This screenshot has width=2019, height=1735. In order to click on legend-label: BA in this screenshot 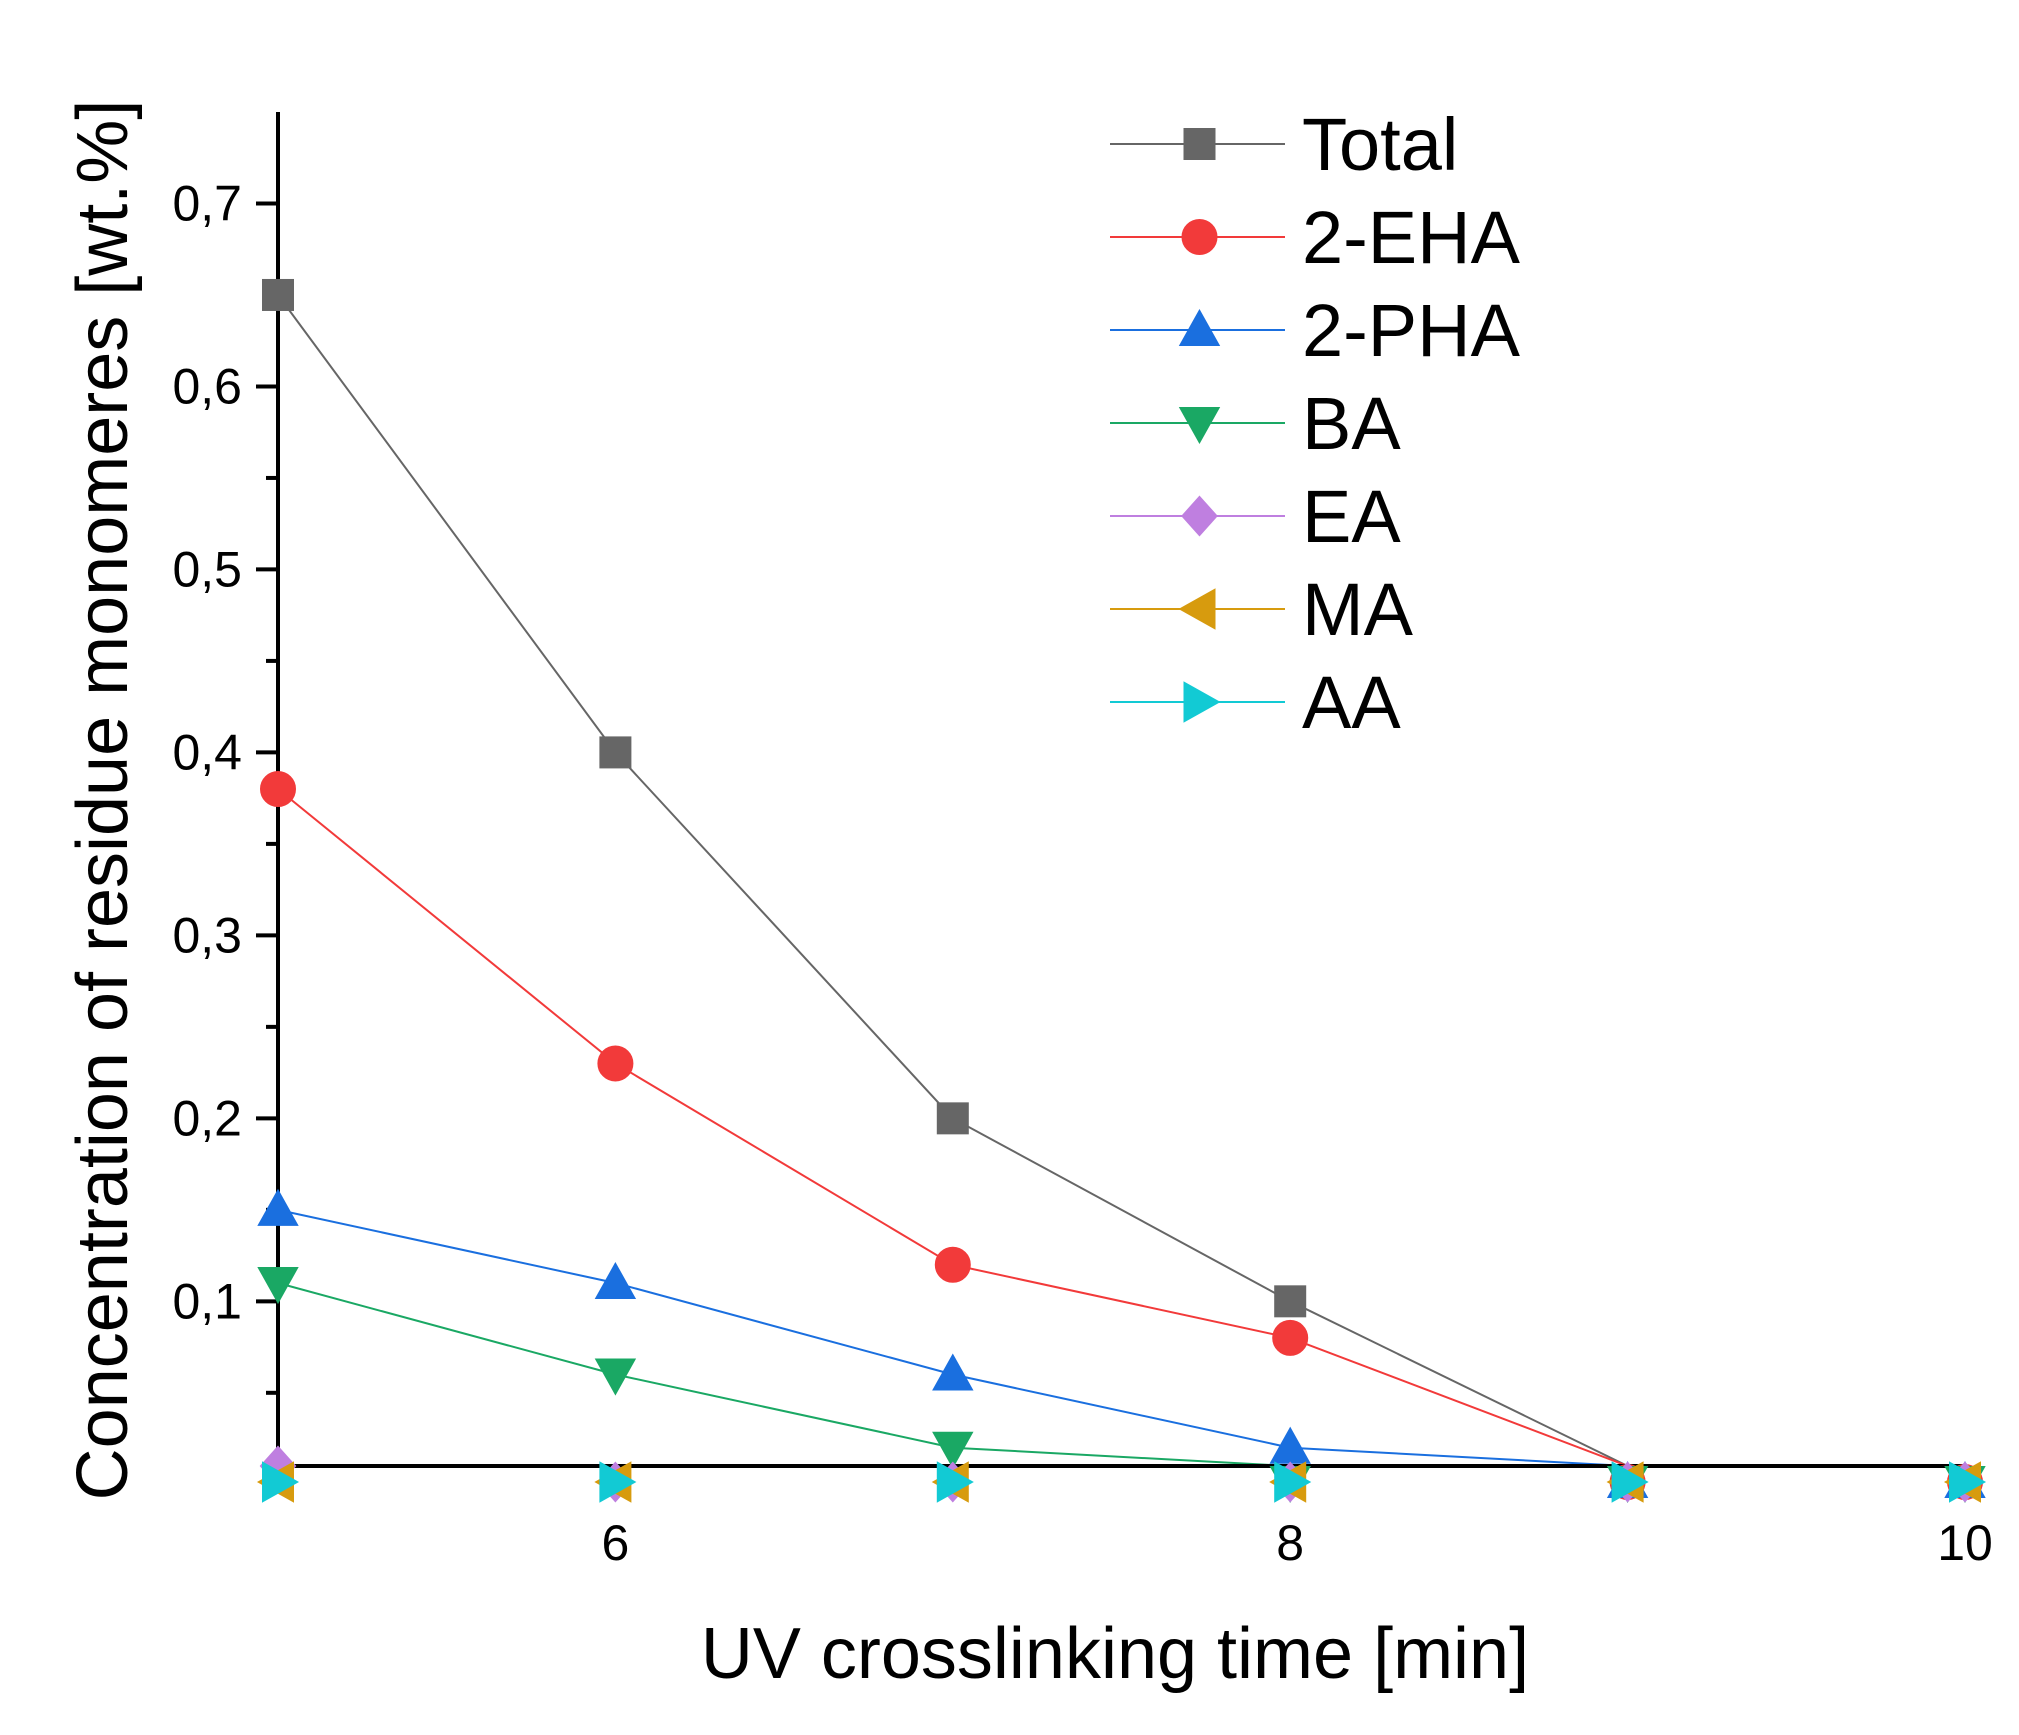, I will do `click(1351, 423)`.